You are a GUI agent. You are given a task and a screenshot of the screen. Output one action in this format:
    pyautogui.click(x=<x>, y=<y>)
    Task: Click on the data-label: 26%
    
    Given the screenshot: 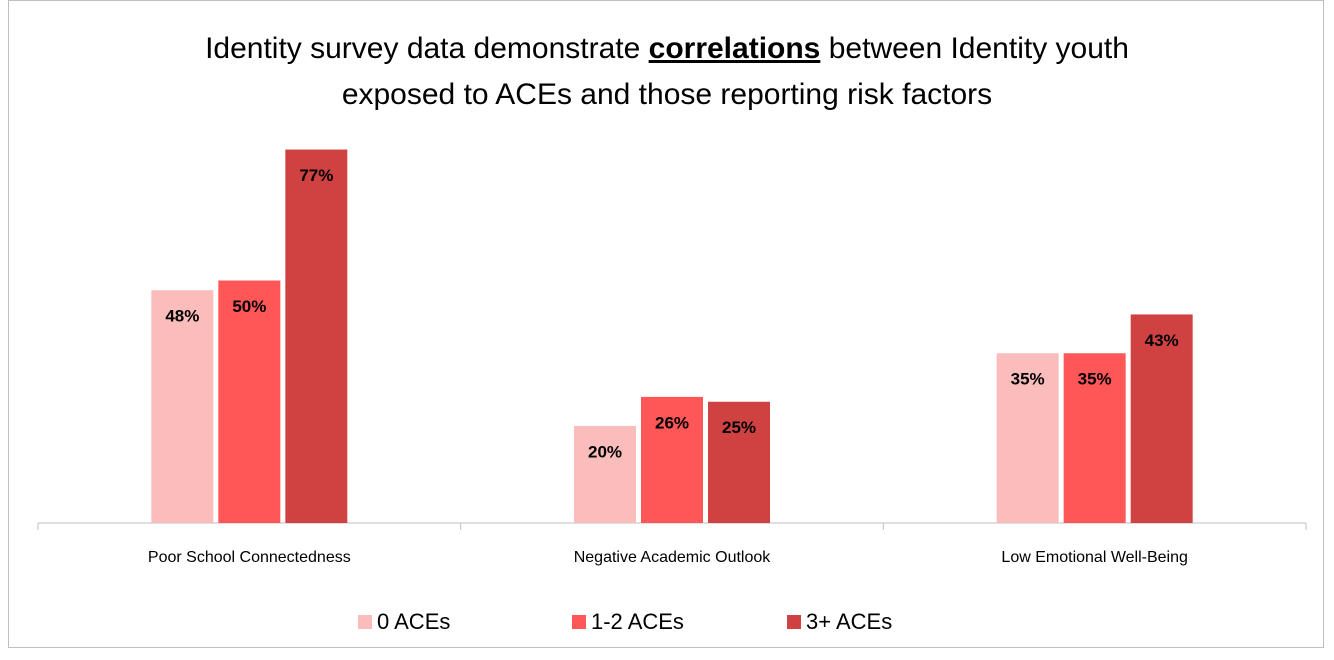 What is the action you would take?
    pyautogui.click(x=672, y=422)
    